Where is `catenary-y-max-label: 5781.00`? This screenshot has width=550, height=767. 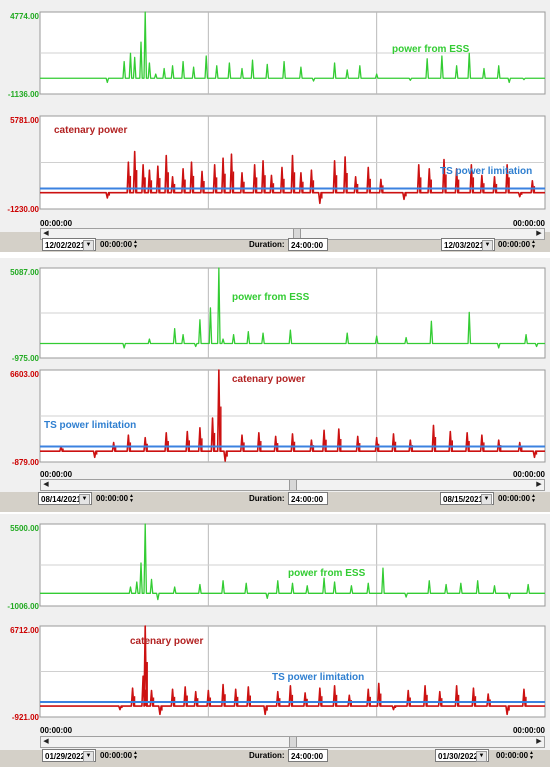
catenary-y-max-label: 5781.00 is located at coordinates (24, 120).